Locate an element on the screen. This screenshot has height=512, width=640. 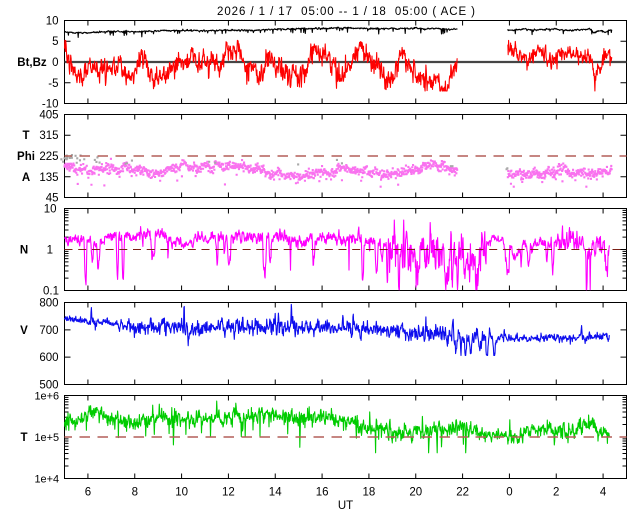
svg-text: -10 is located at coordinates (50, 105).